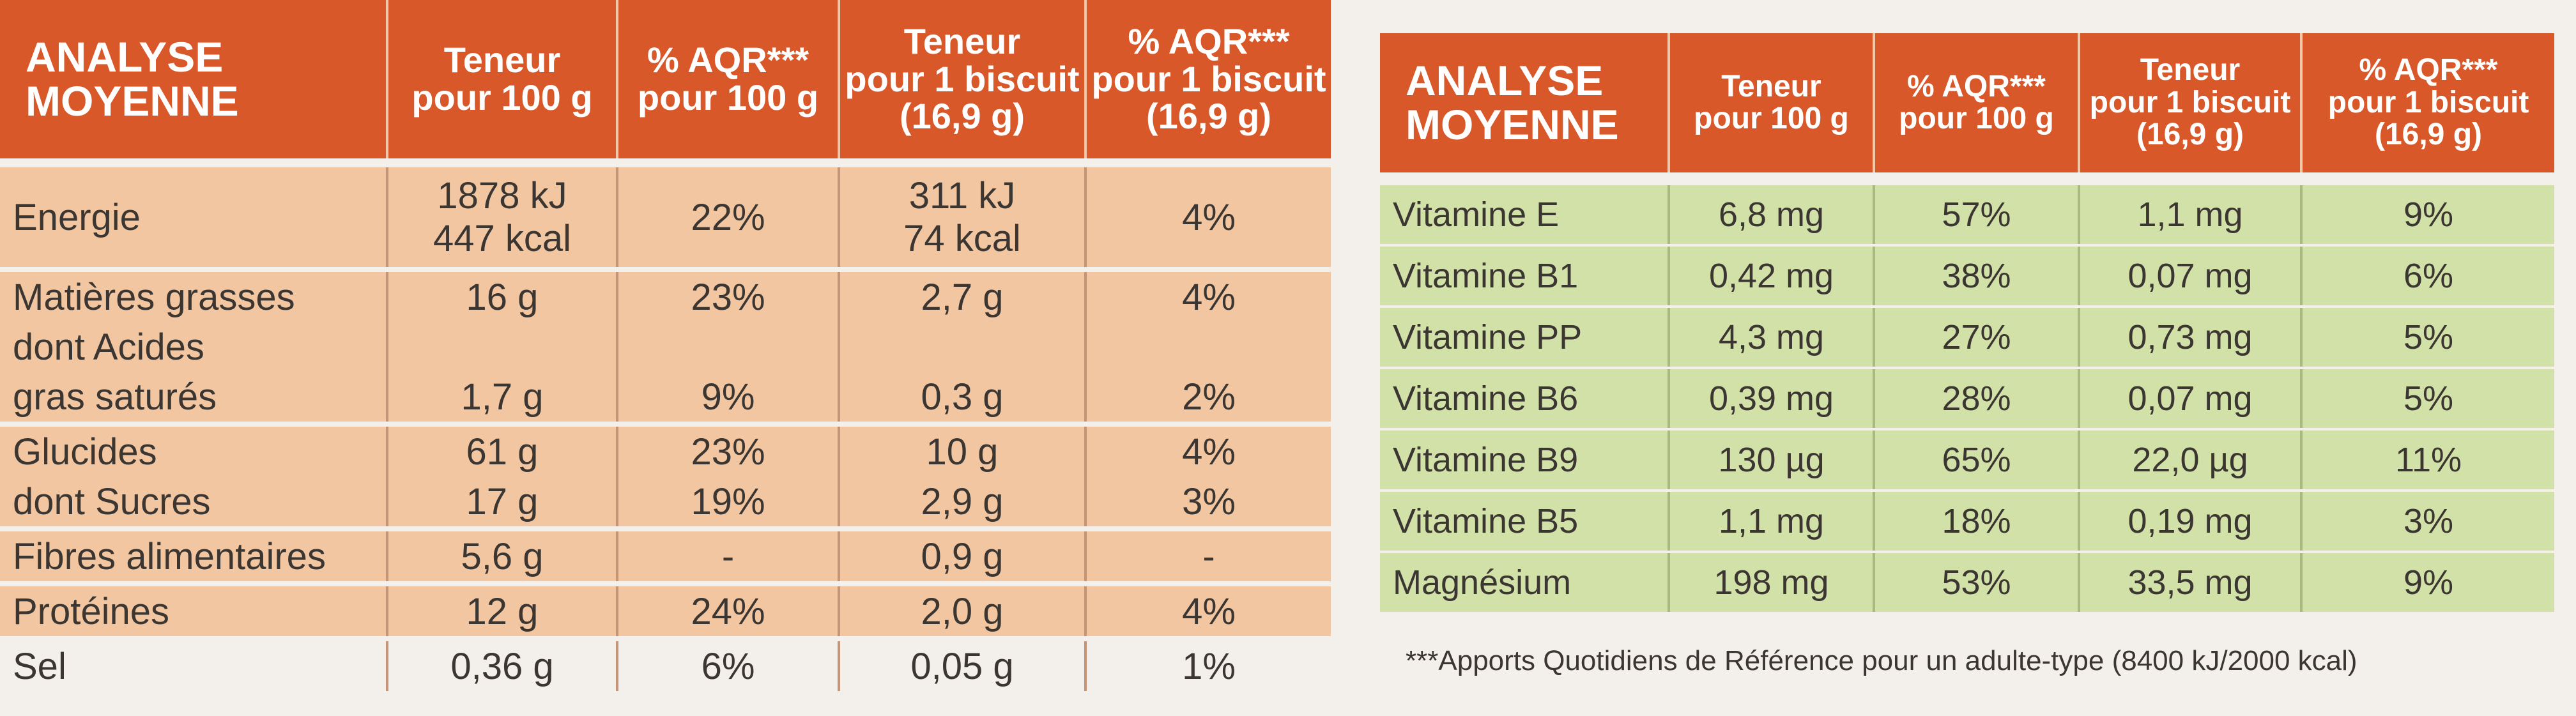 The image size is (2576, 716). Describe the element at coordinates (502, 397) in the screenshot. I see `cell-text: 1,7 g` at that location.